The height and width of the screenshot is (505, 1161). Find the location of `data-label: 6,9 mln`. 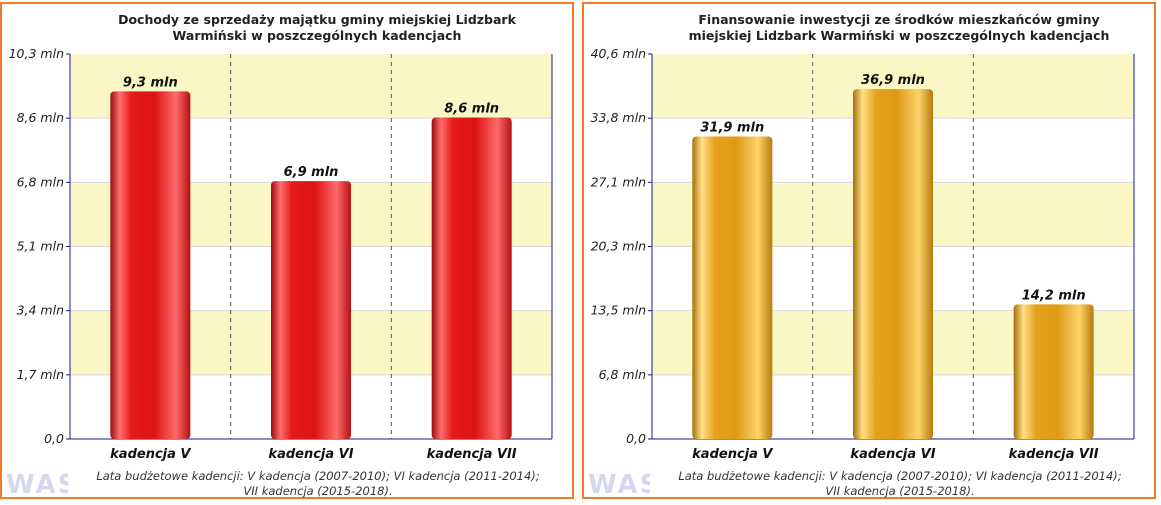

data-label: 6,9 mln is located at coordinates (311, 172).